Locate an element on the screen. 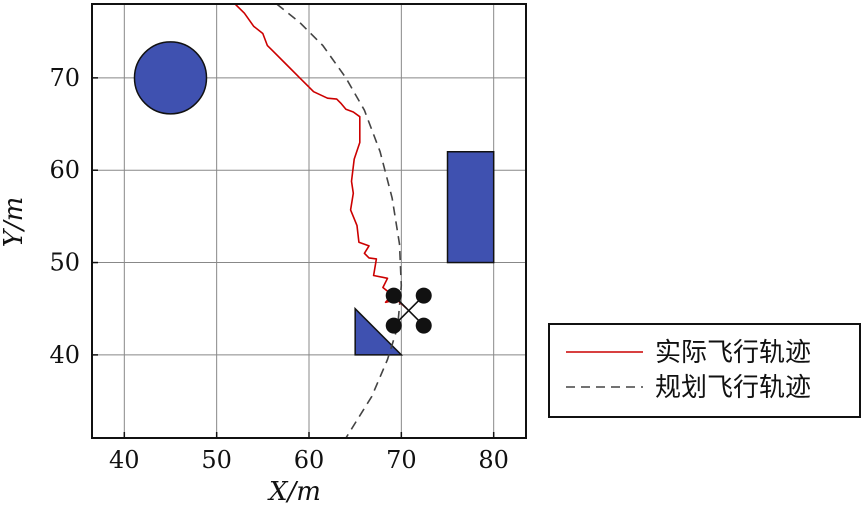 The image size is (863, 505). drone-marker is located at coordinates (408, 310).